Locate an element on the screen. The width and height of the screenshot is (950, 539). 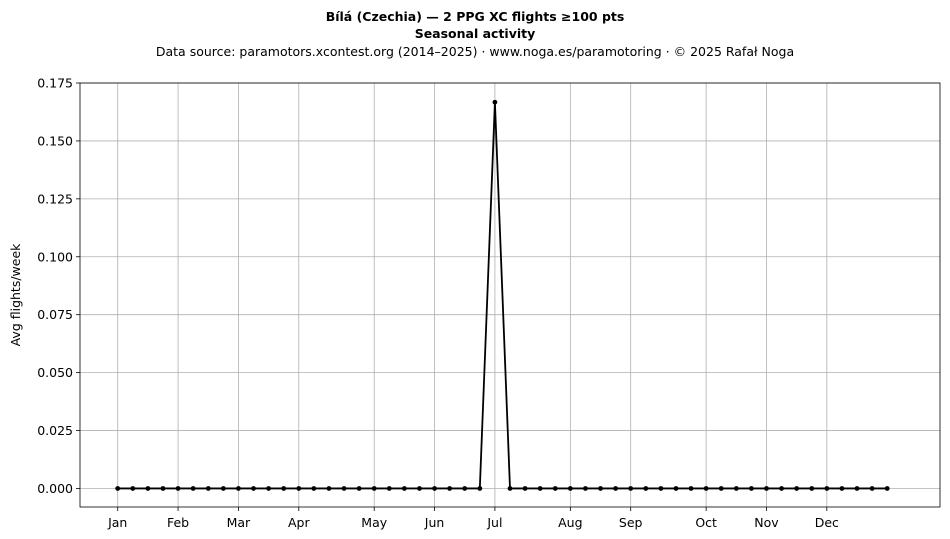
chart-subtitle: Seasonal activity is located at coordinates (475, 33).